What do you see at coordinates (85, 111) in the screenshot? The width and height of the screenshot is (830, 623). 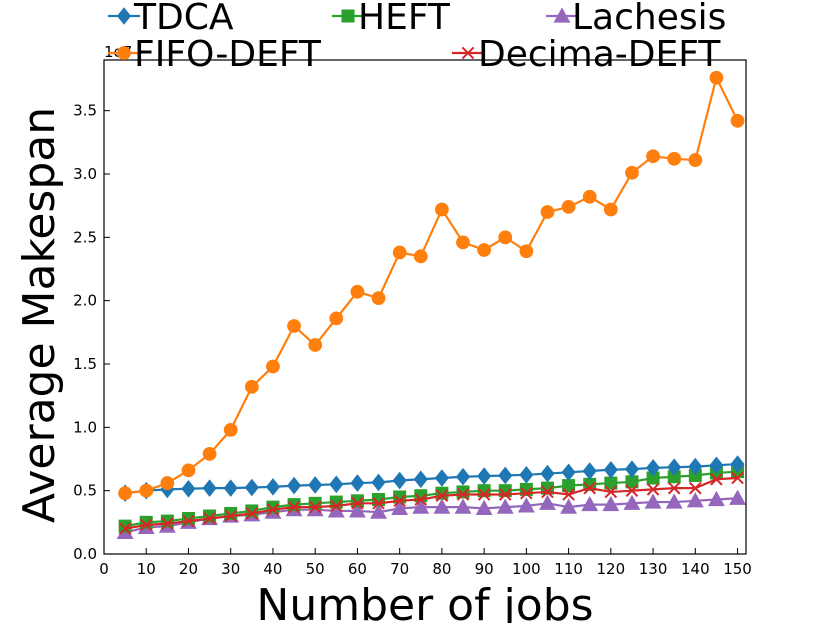 I see `y-tick-label: 3.5` at bounding box center [85, 111].